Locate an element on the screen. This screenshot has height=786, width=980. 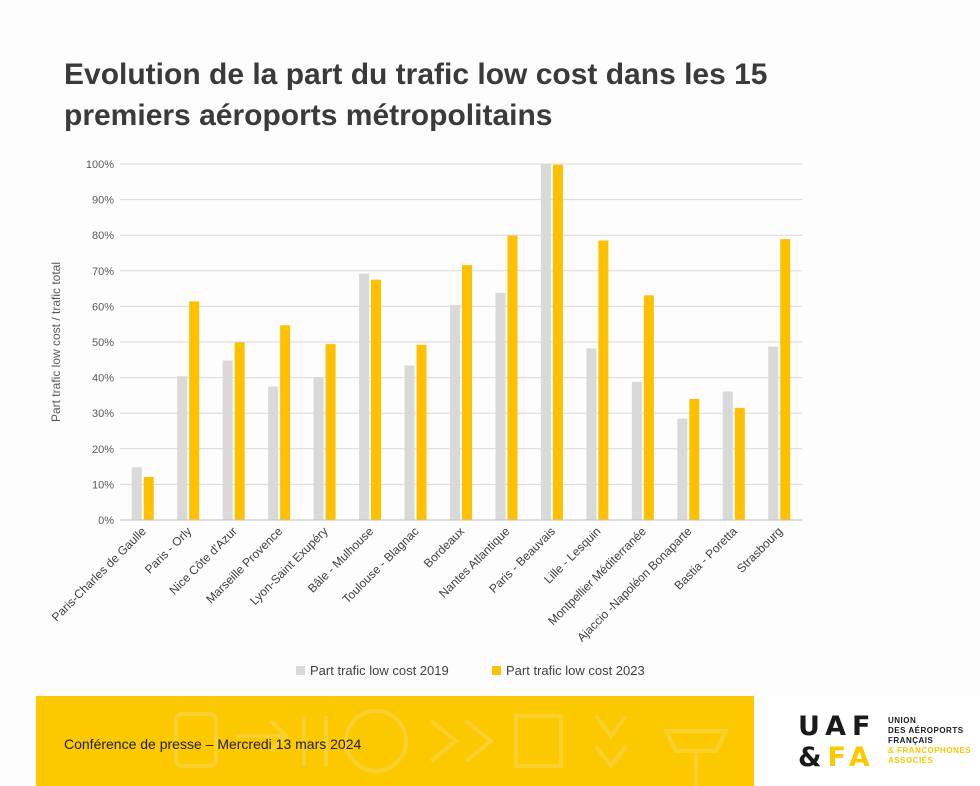
x-tick-label: Lyon-Saint Exupéry is located at coordinates (289, 566).